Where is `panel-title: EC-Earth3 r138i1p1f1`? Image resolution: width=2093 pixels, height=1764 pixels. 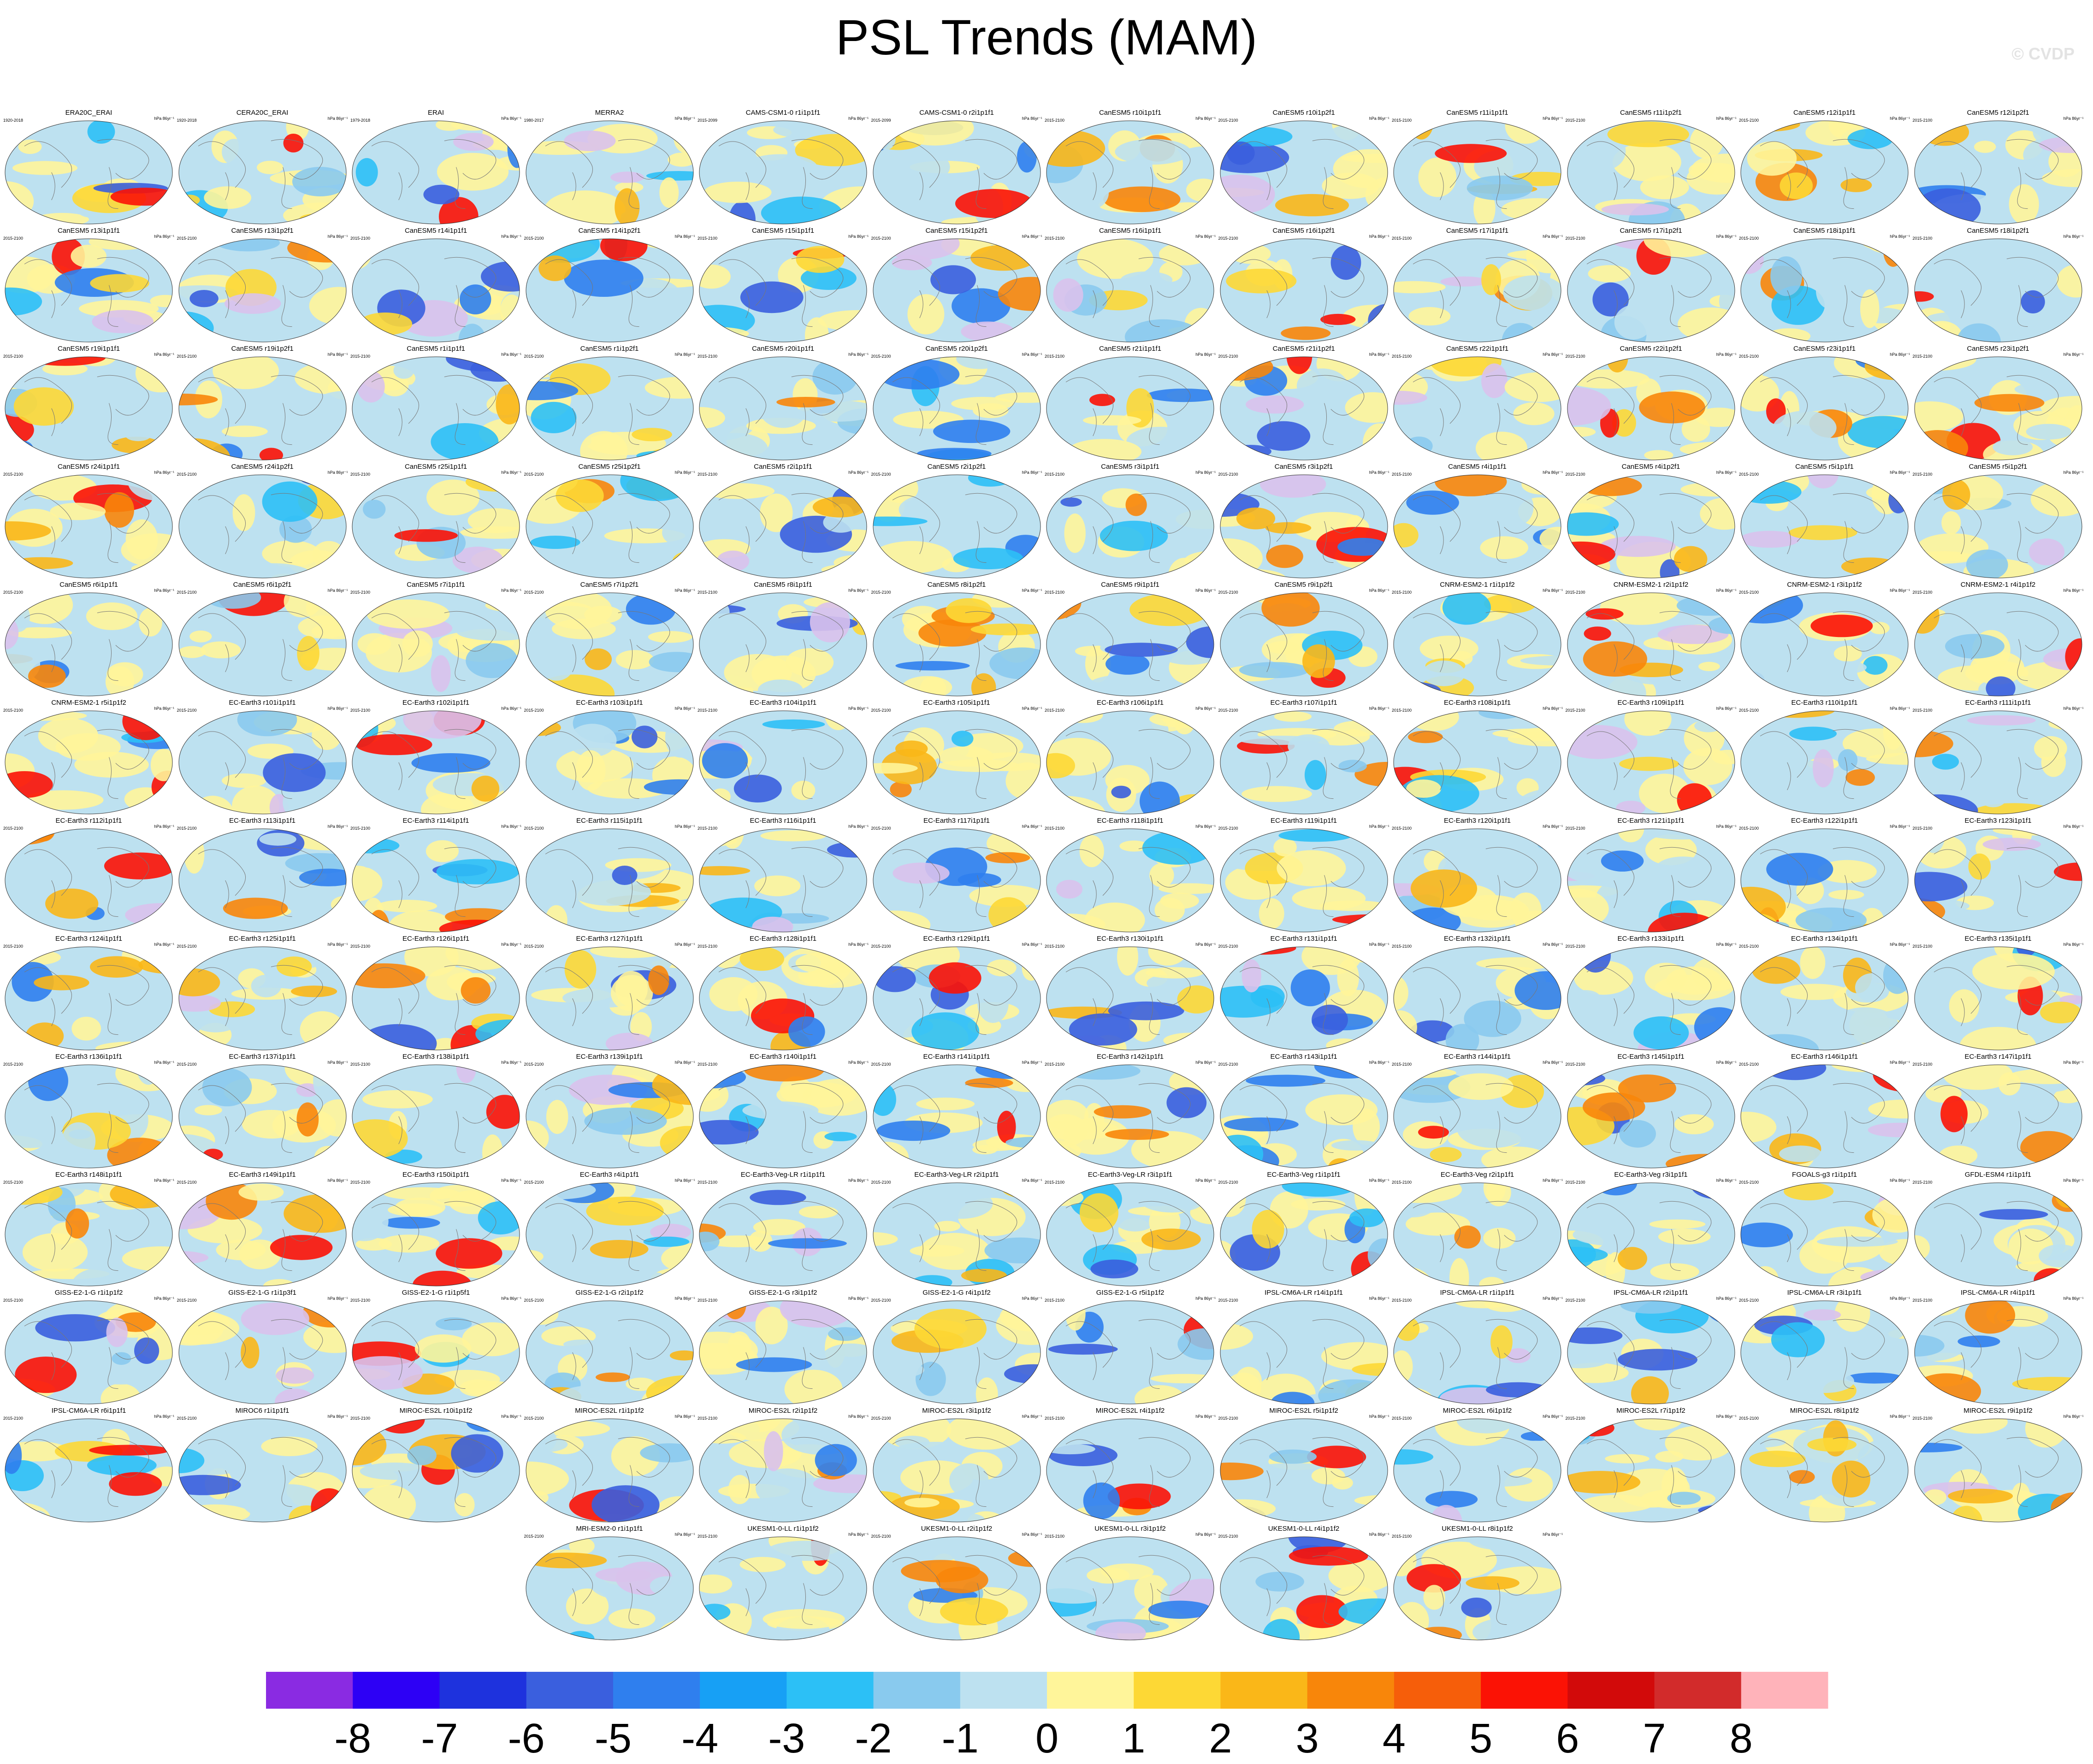
panel-title: EC-Earth3 r138i1p1f1 is located at coordinates (436, 1057).